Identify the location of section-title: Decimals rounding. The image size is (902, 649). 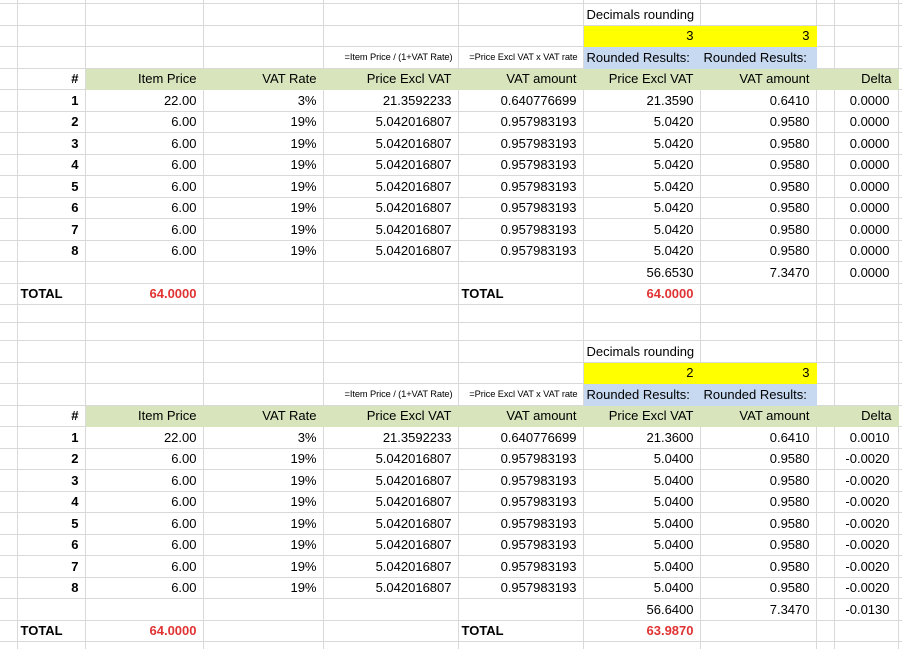
(641, 15).